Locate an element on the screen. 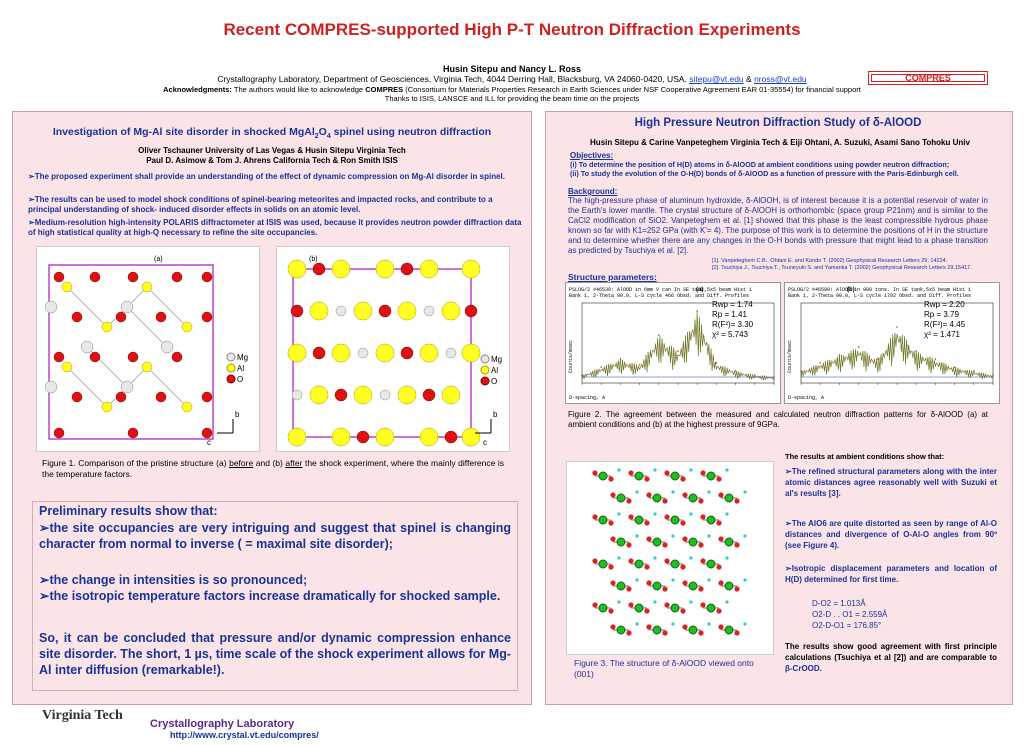 The width and height of the screenshot is (1024, 746). chart-b-xlabel: D-spacing, A is located at coordinates (806, 398).